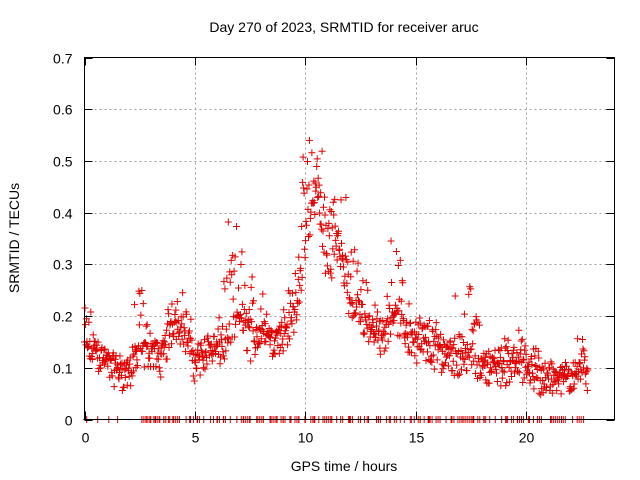  I want to click on y-tick-label: 0.4, so click(63, 214).